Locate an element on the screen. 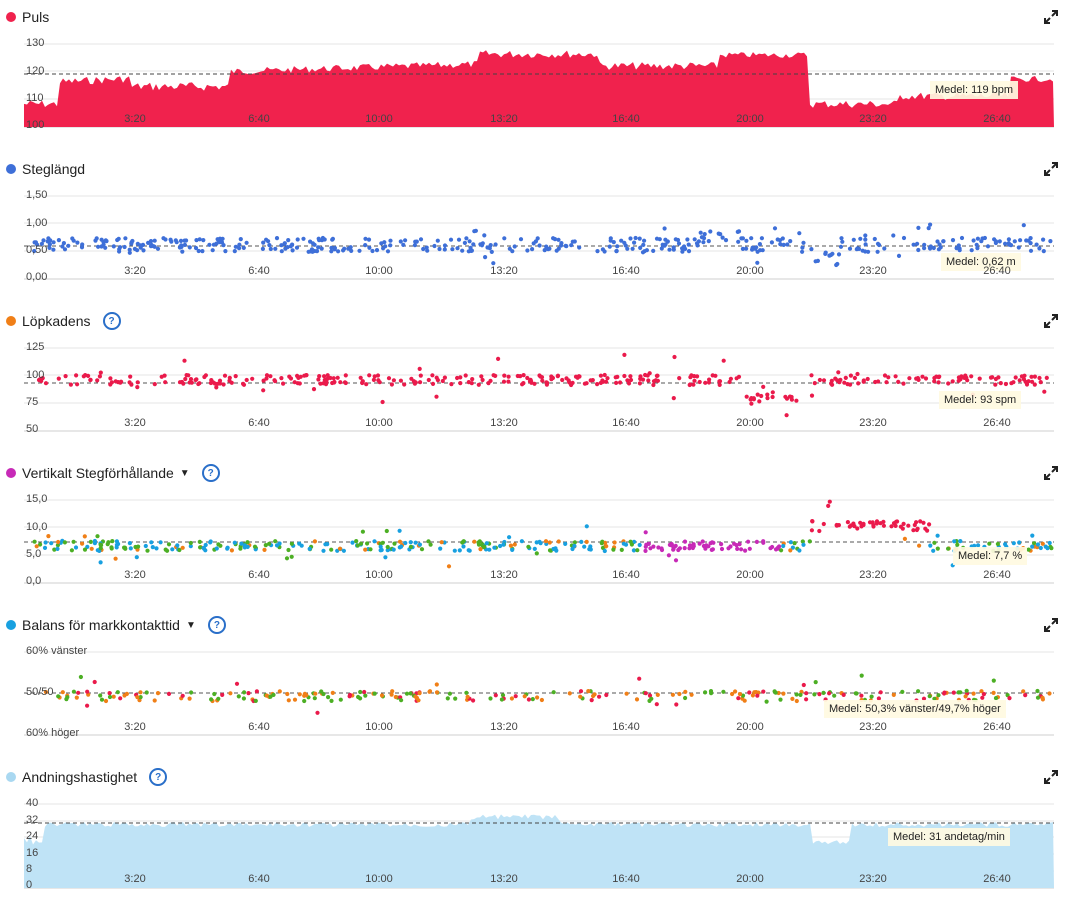  x-tick: 6:40 is located at coordinates (259, 271).